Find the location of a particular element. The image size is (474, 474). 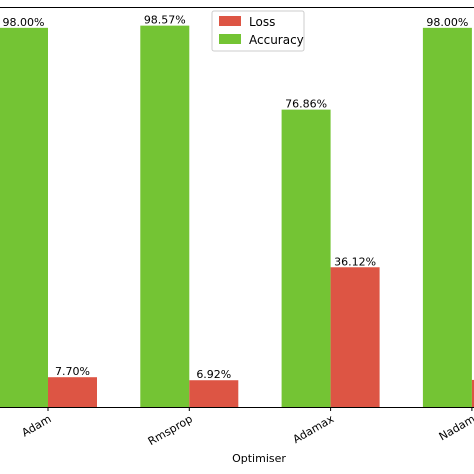

legend-label-accuracy: Accuracy is located at coordinates (276, 40).